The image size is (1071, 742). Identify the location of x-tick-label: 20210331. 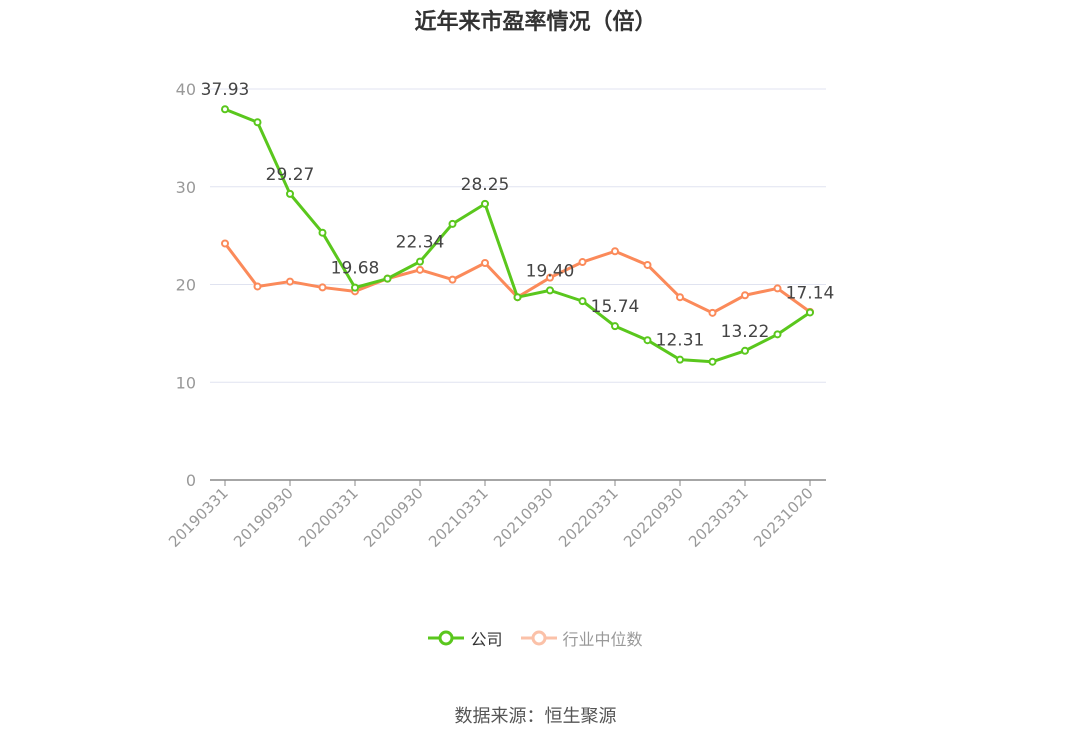
(458, 517).